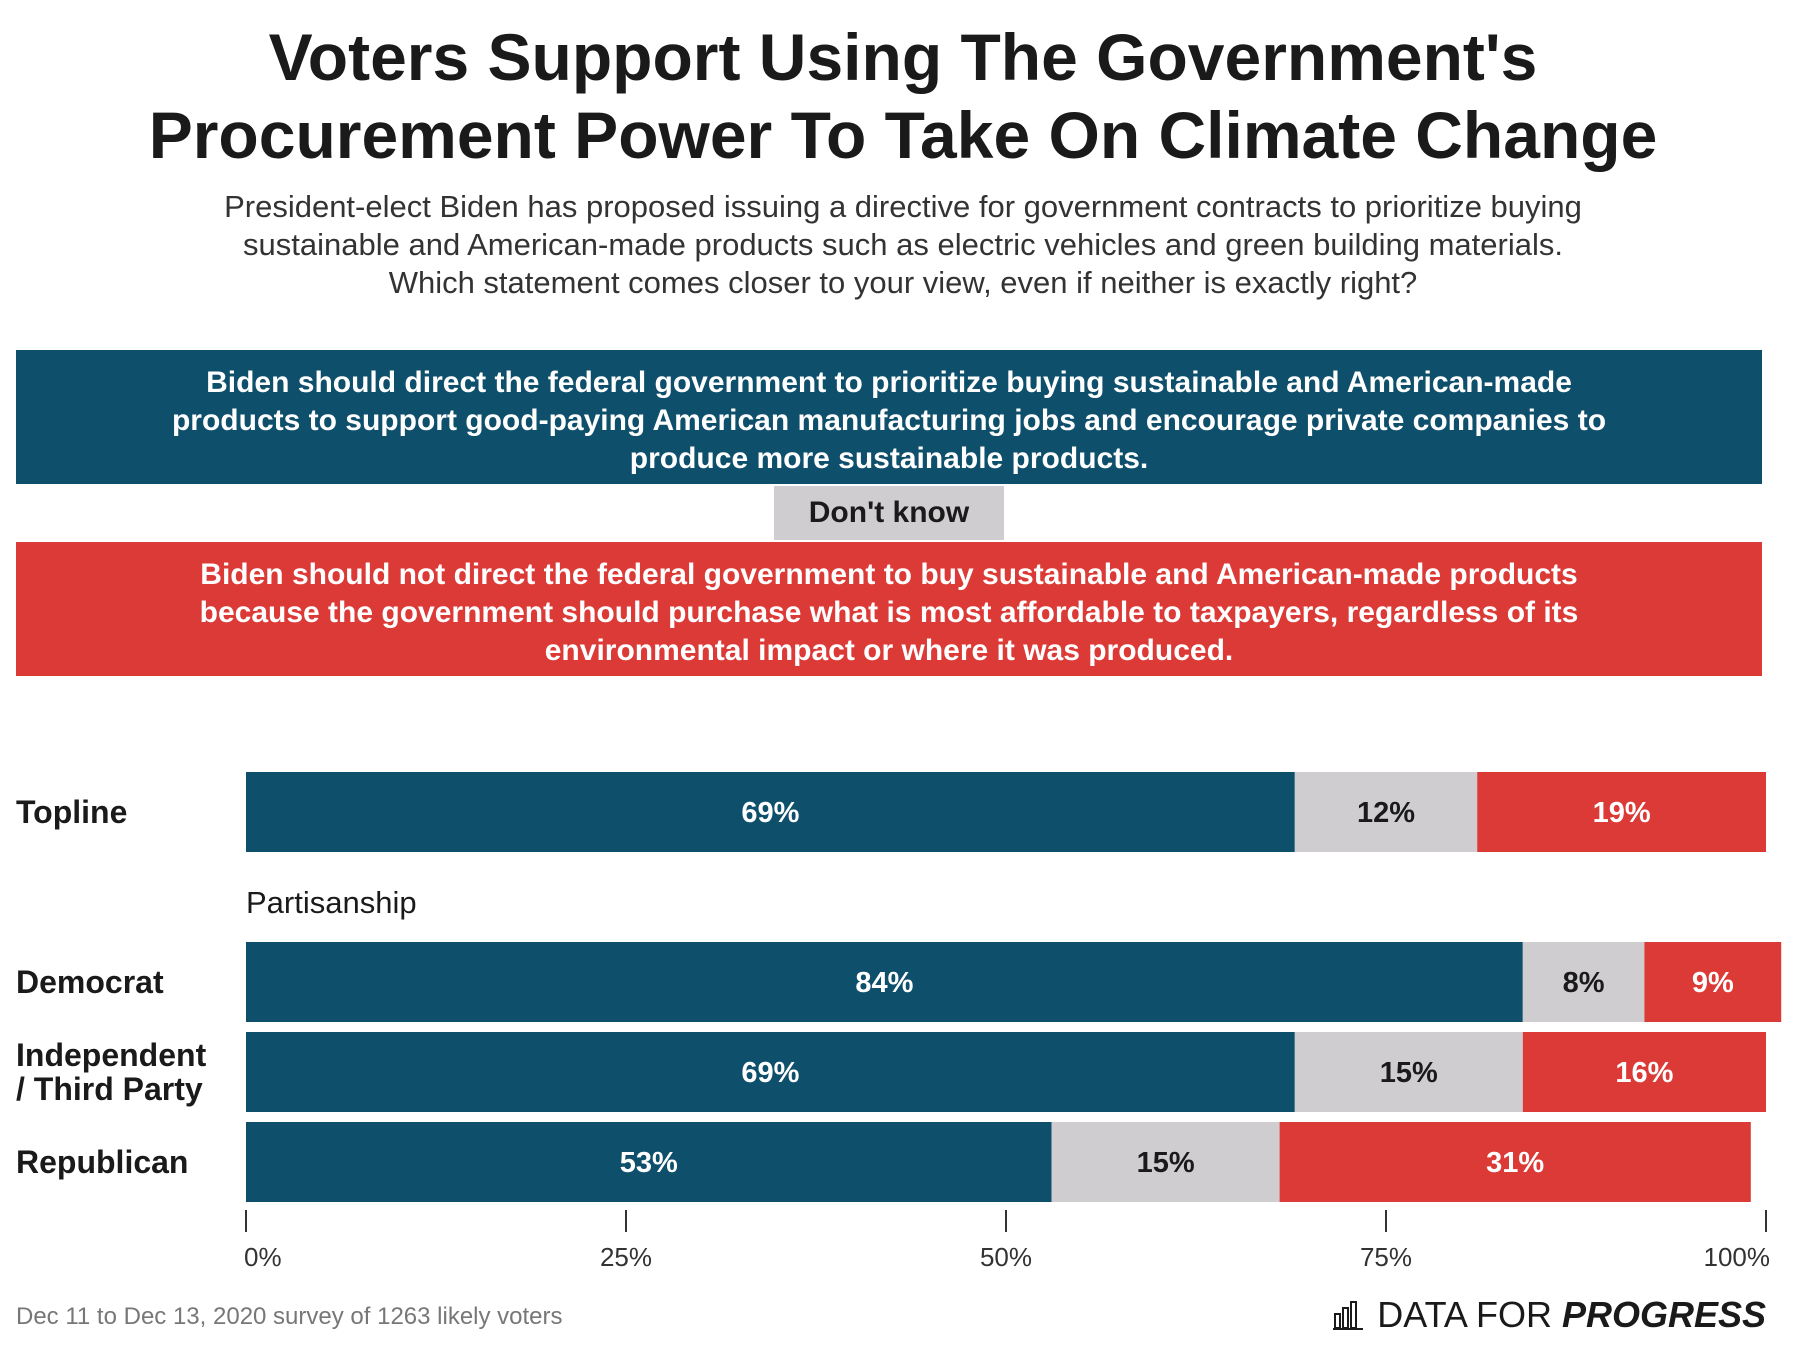 The width and height of the screenshot is (1806, 1348). I want to click on brand-logo: DATA FOR PROGRESS, so click(1549, 1315).